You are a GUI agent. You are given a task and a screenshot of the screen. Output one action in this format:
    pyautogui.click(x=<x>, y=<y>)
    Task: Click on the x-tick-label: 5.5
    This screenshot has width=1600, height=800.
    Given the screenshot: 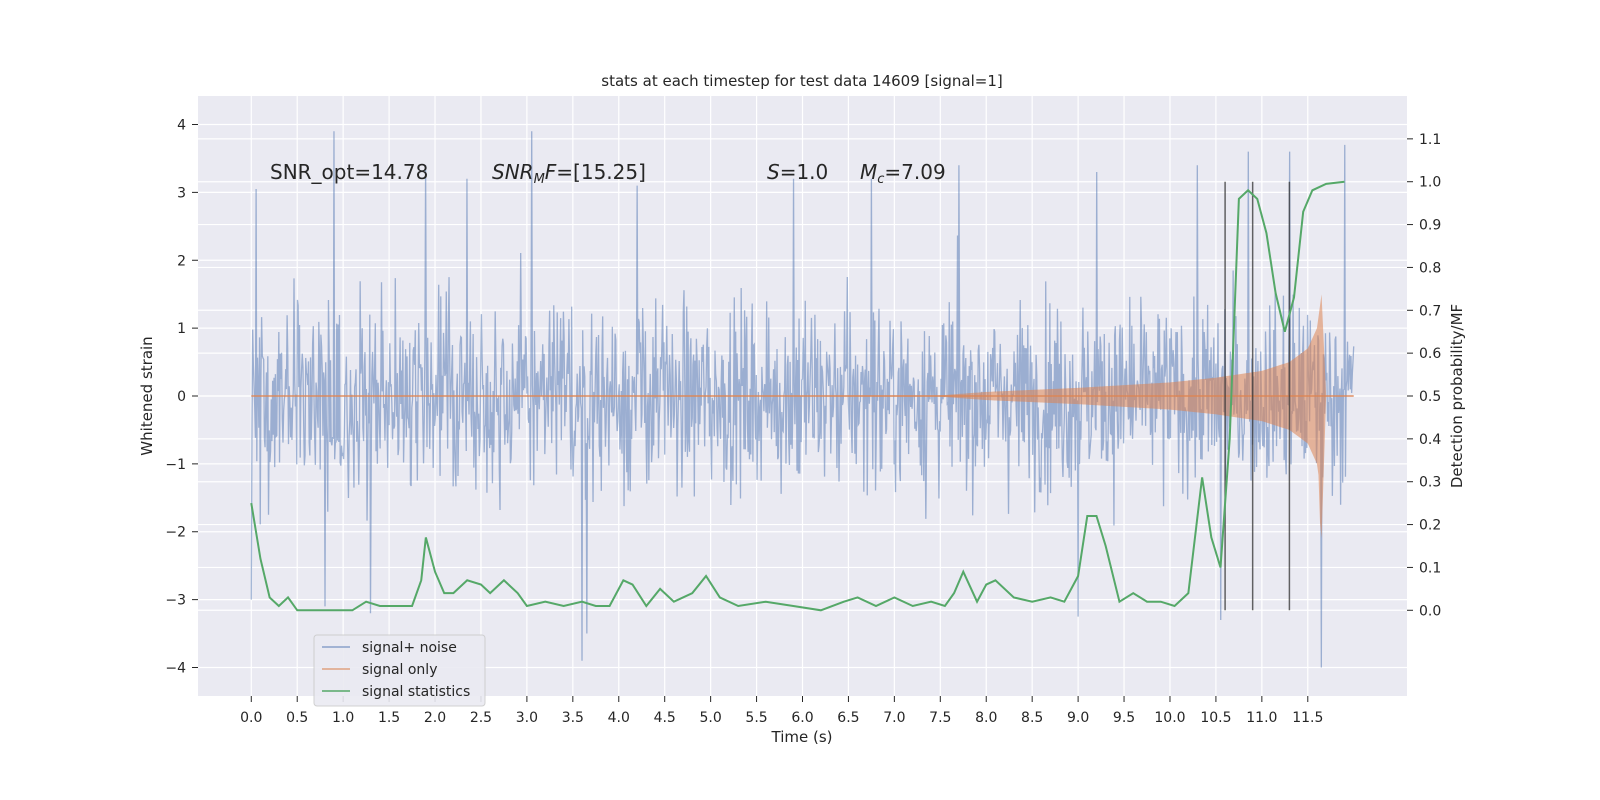 What is the action you would take?
    pyautogui.click(x=756, y=718)
    